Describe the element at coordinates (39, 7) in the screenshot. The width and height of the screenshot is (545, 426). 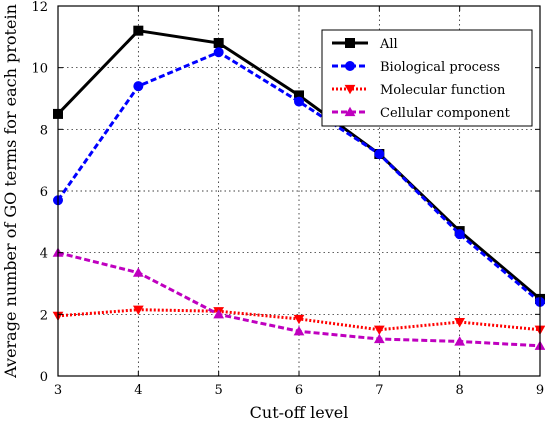
I see `y-tick-label: 12` at that location.